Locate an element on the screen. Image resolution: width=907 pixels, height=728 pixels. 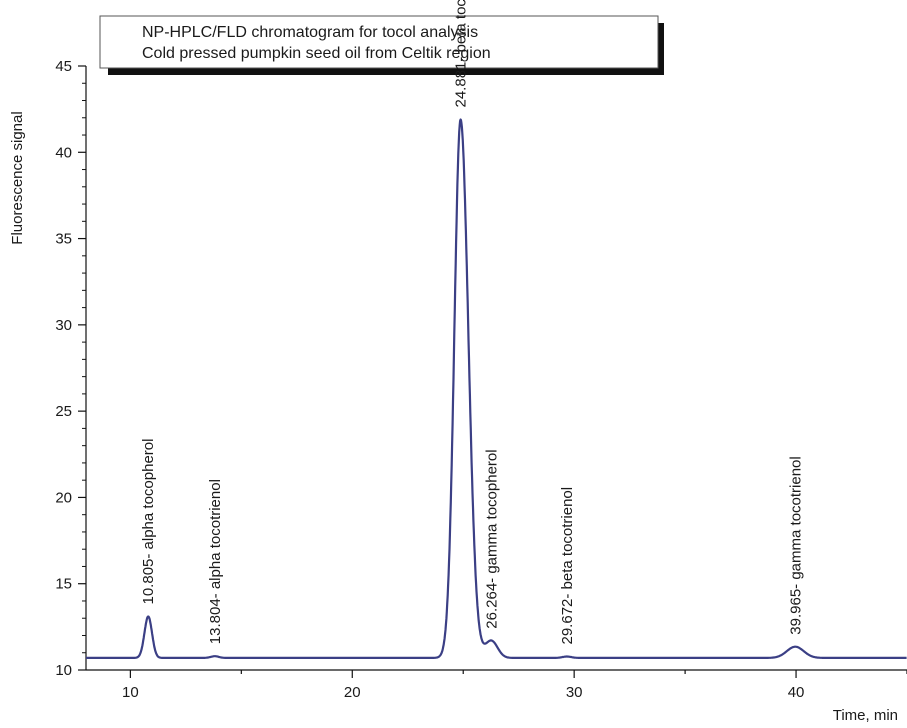
y-tick-label: 25 is located at coordinates (63, 411).